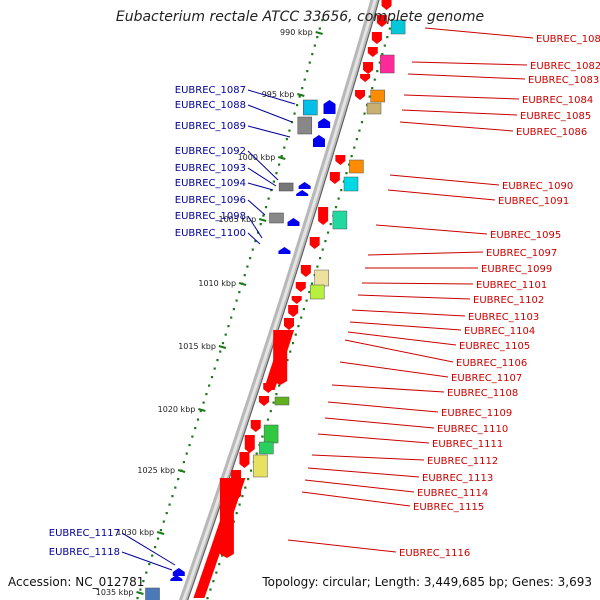 This screenshot has height=600, width=600. What do you see at coordinates (557, 100) in the screenshot?
I see `forward-gene-label: EUBREC_1084` at bounding box center [557, 100].